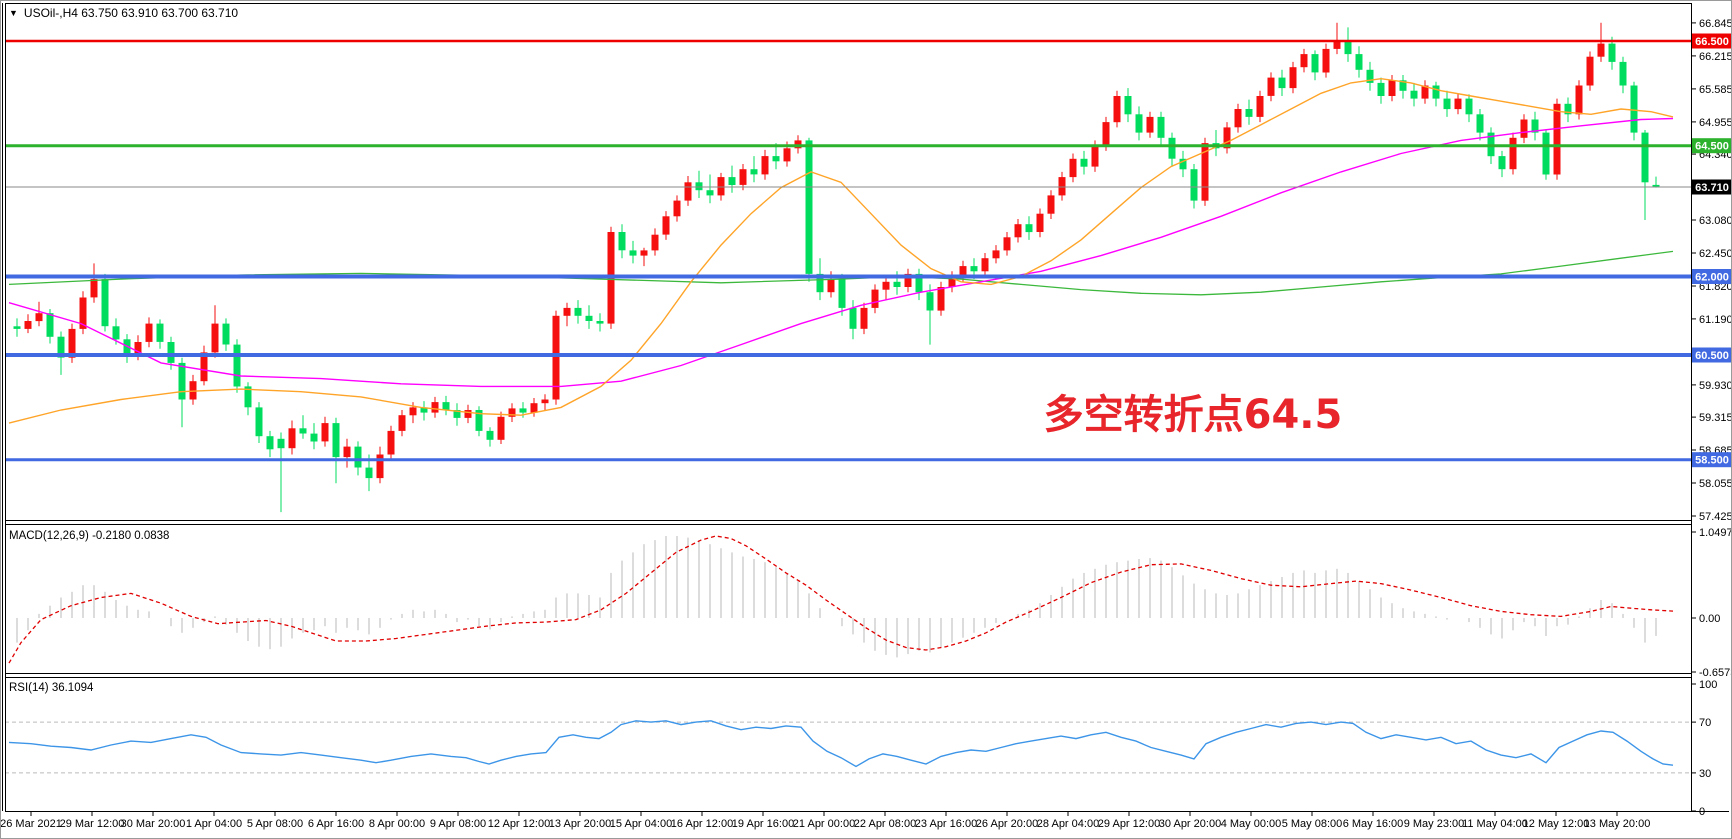 Image resolution: width=1732 pixels, height=839 pixels. Describe the element at coordinates (1617, 824) in the screenshot. I see `svg-text: 13 May 20:00` at that location.